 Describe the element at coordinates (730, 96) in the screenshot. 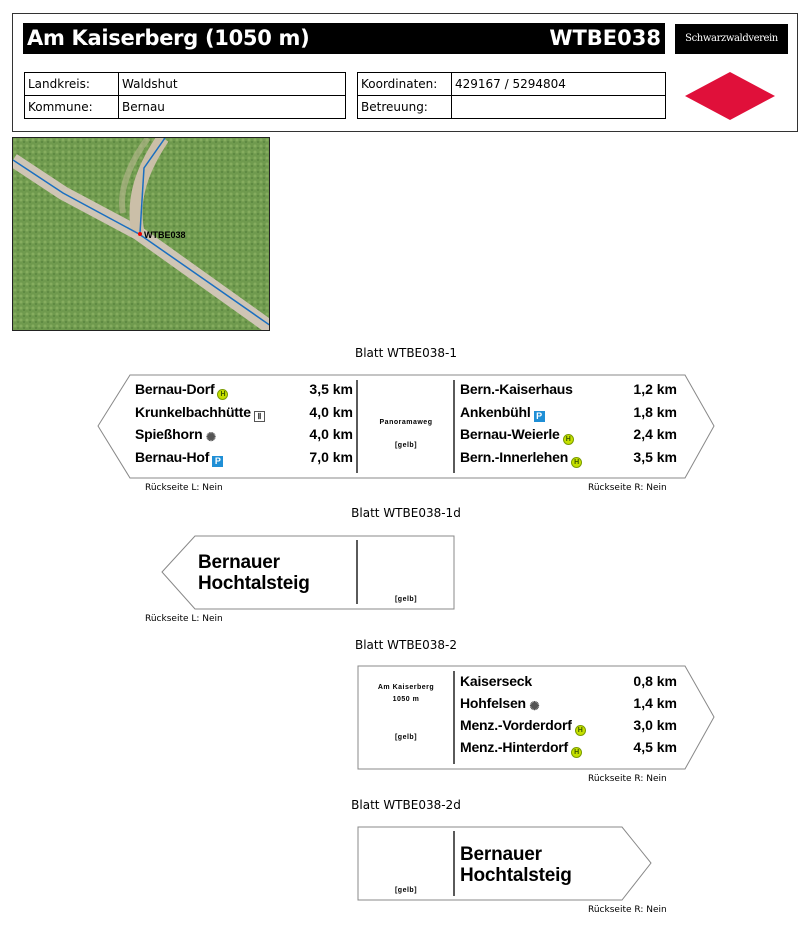

I see `trail-marker-diamond-icon` at that location.